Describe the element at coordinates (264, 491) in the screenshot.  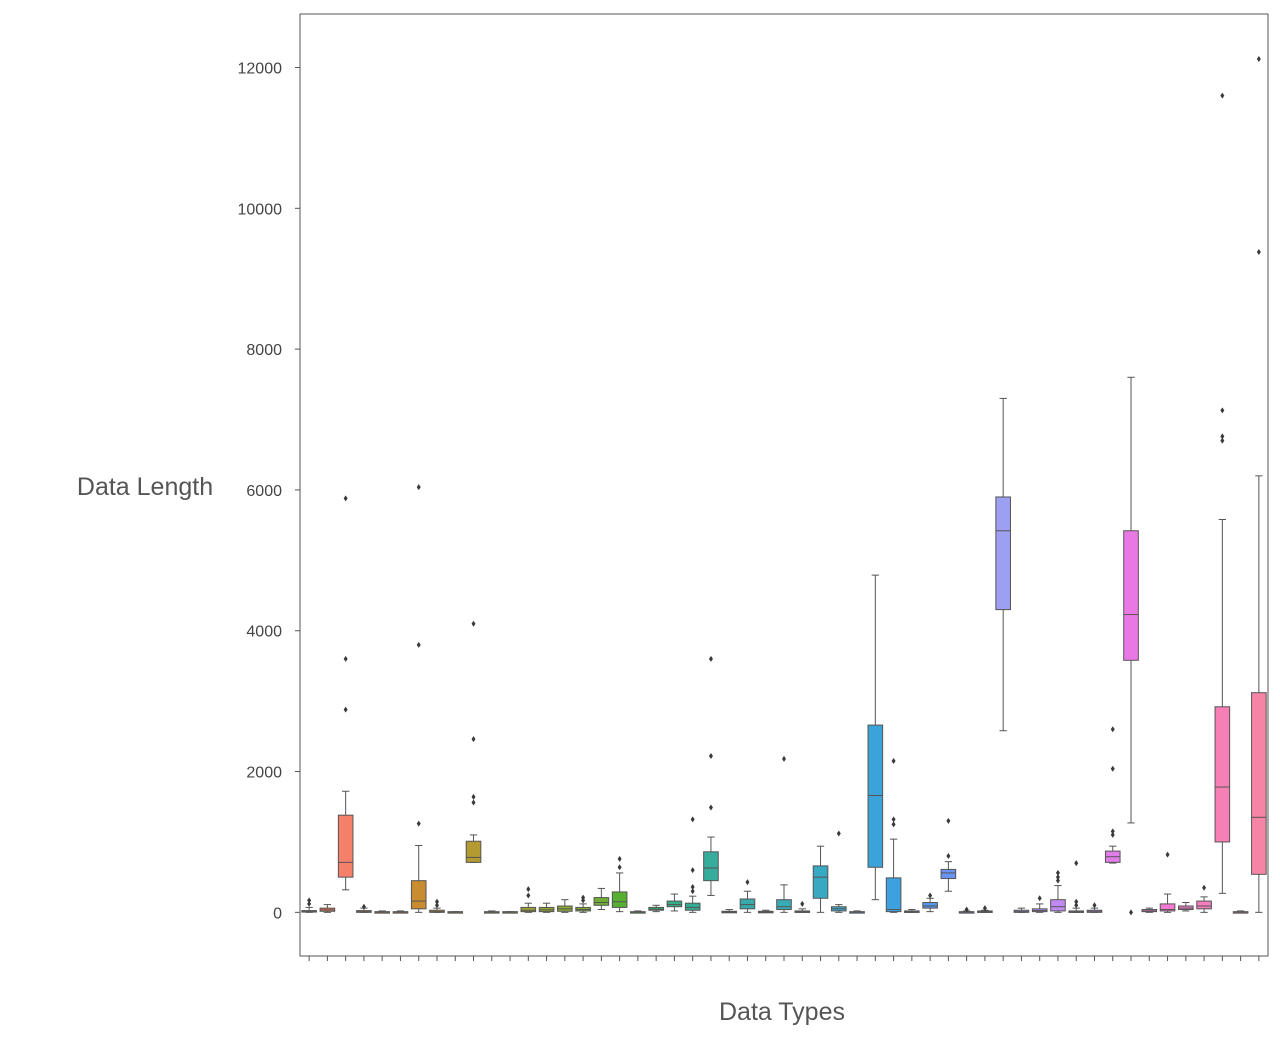
I see `y-tick-label: 6000` at that location.